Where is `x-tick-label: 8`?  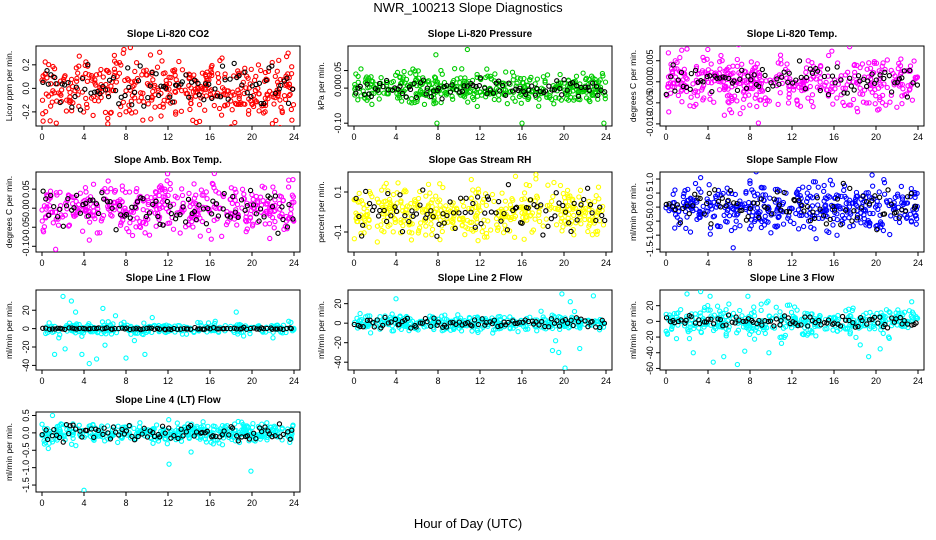 x-tick-label: 8 is located at coordinates (437, 263).